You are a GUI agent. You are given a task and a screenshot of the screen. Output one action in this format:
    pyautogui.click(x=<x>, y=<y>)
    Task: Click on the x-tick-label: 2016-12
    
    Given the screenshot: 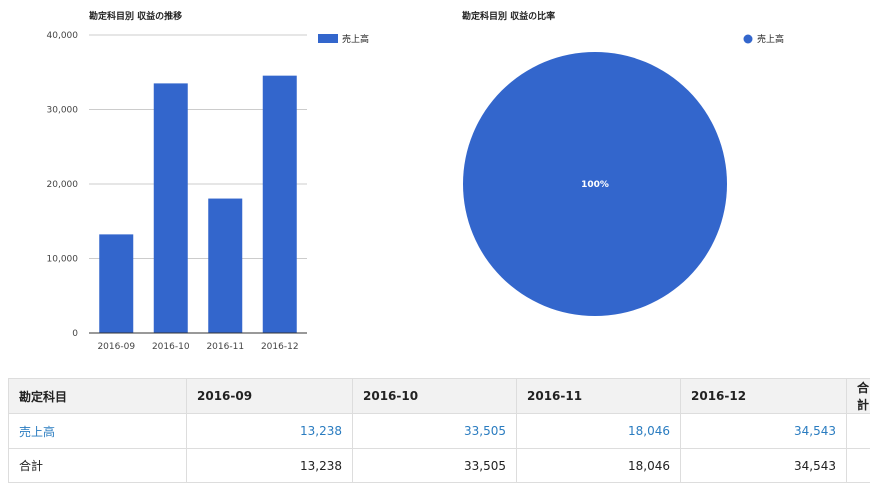 What is the action you would take?
    pyautogui.click(x=280, y=347)
    